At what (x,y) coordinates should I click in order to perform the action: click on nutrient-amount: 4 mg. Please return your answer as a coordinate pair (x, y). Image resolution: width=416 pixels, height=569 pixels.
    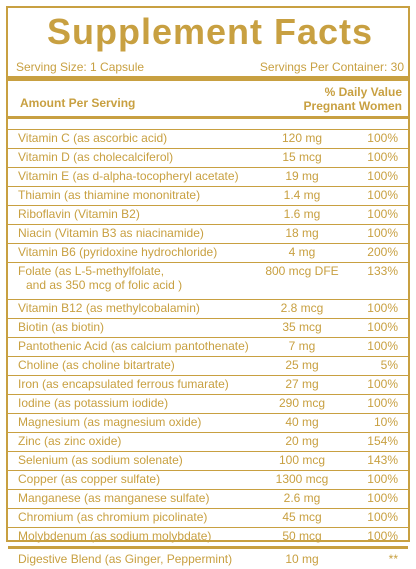
    Looking at the image, I should click on (302, 252).